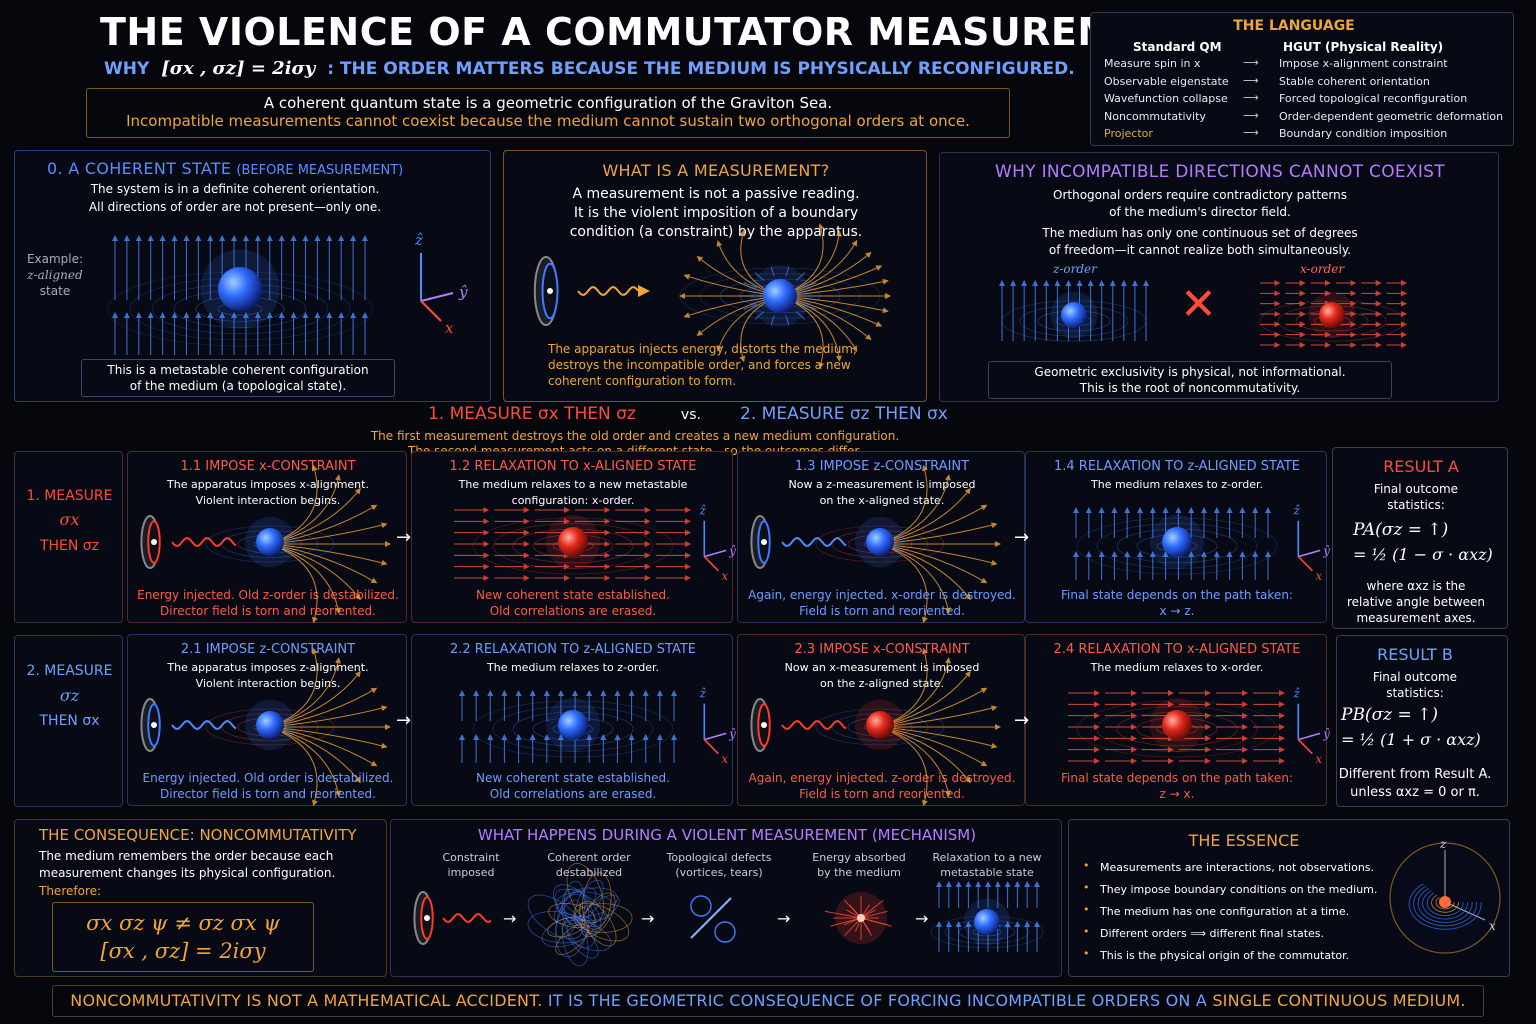 This screenshot has height=1024, width=1536. I want to click on language-title: THE LANGUAGE, so click(1294, 26).